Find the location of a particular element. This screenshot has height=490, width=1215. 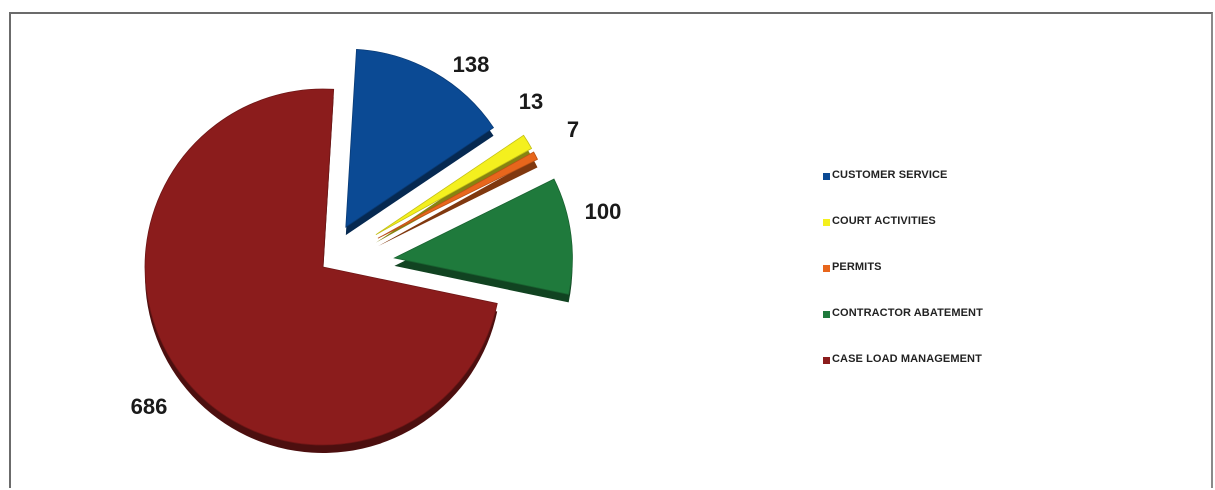

legend-item-permits: PERMITS is located at coordinates (973, 284).